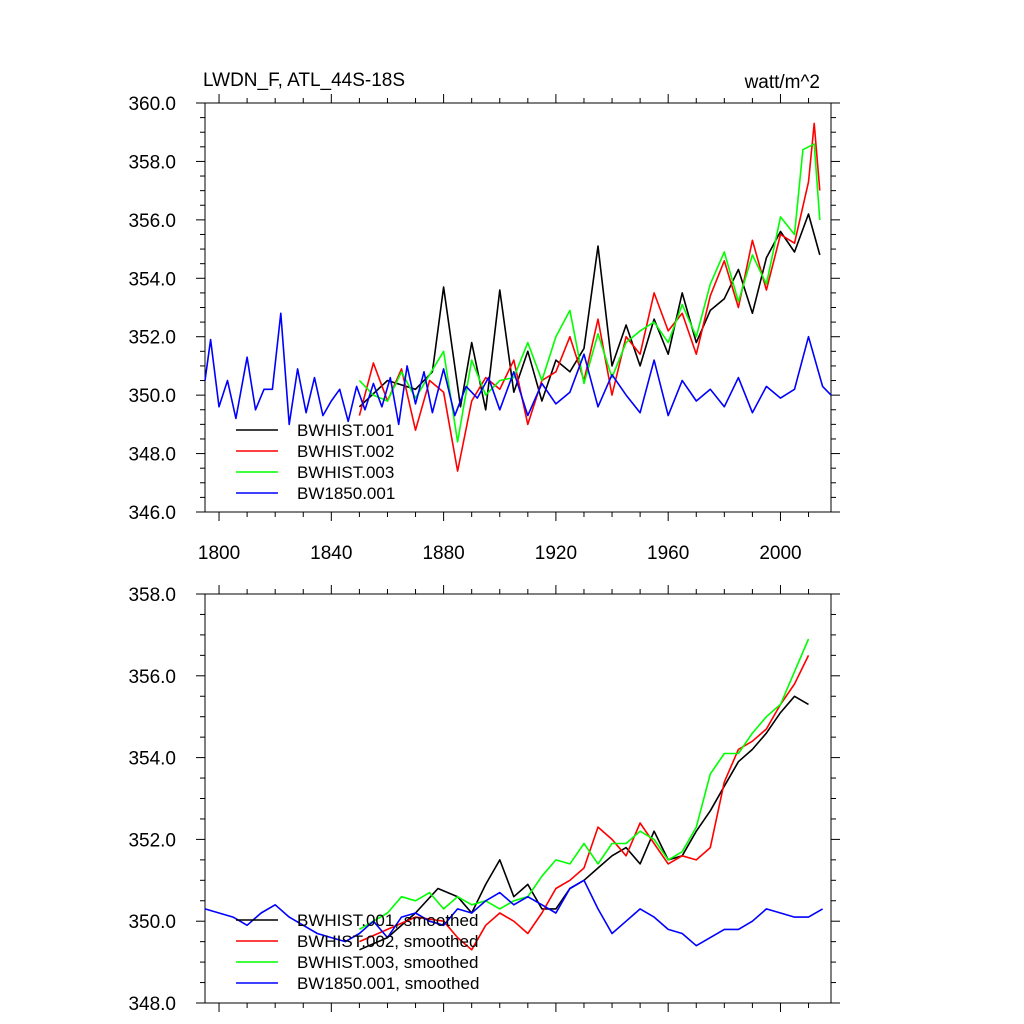 Image resolution: width=1024 pixels, height=1024 pixels. I want to click on chart-title: LWDN_F, ATL_44S-18S, so click(304, 80).